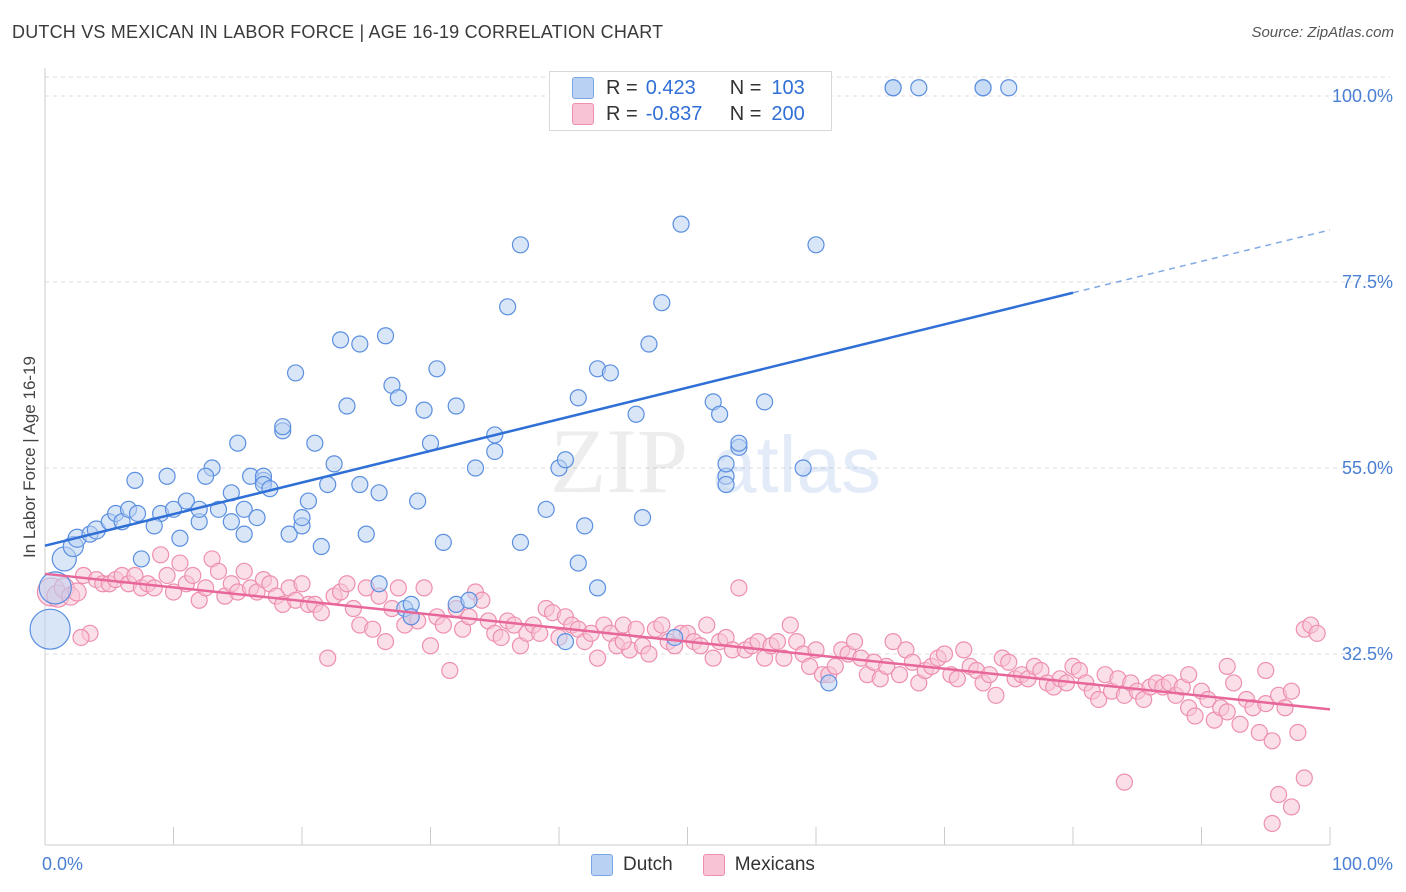  I want to click on legend-item-dutch: Dutch, so click(632, 865).